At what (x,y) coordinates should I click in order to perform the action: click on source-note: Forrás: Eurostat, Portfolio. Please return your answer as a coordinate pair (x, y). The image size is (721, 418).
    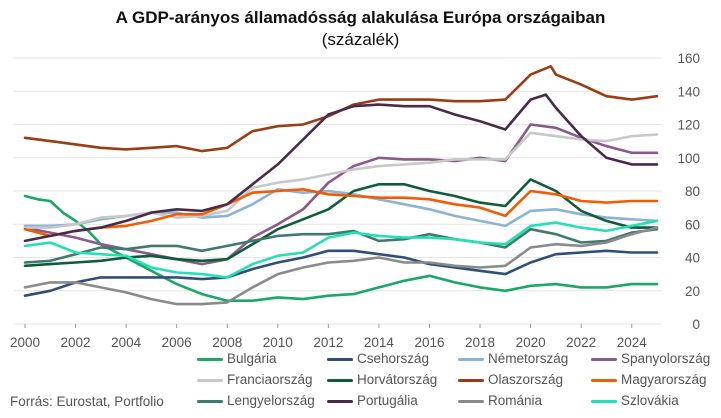
    Looking at the image, I should click on (87, 401).